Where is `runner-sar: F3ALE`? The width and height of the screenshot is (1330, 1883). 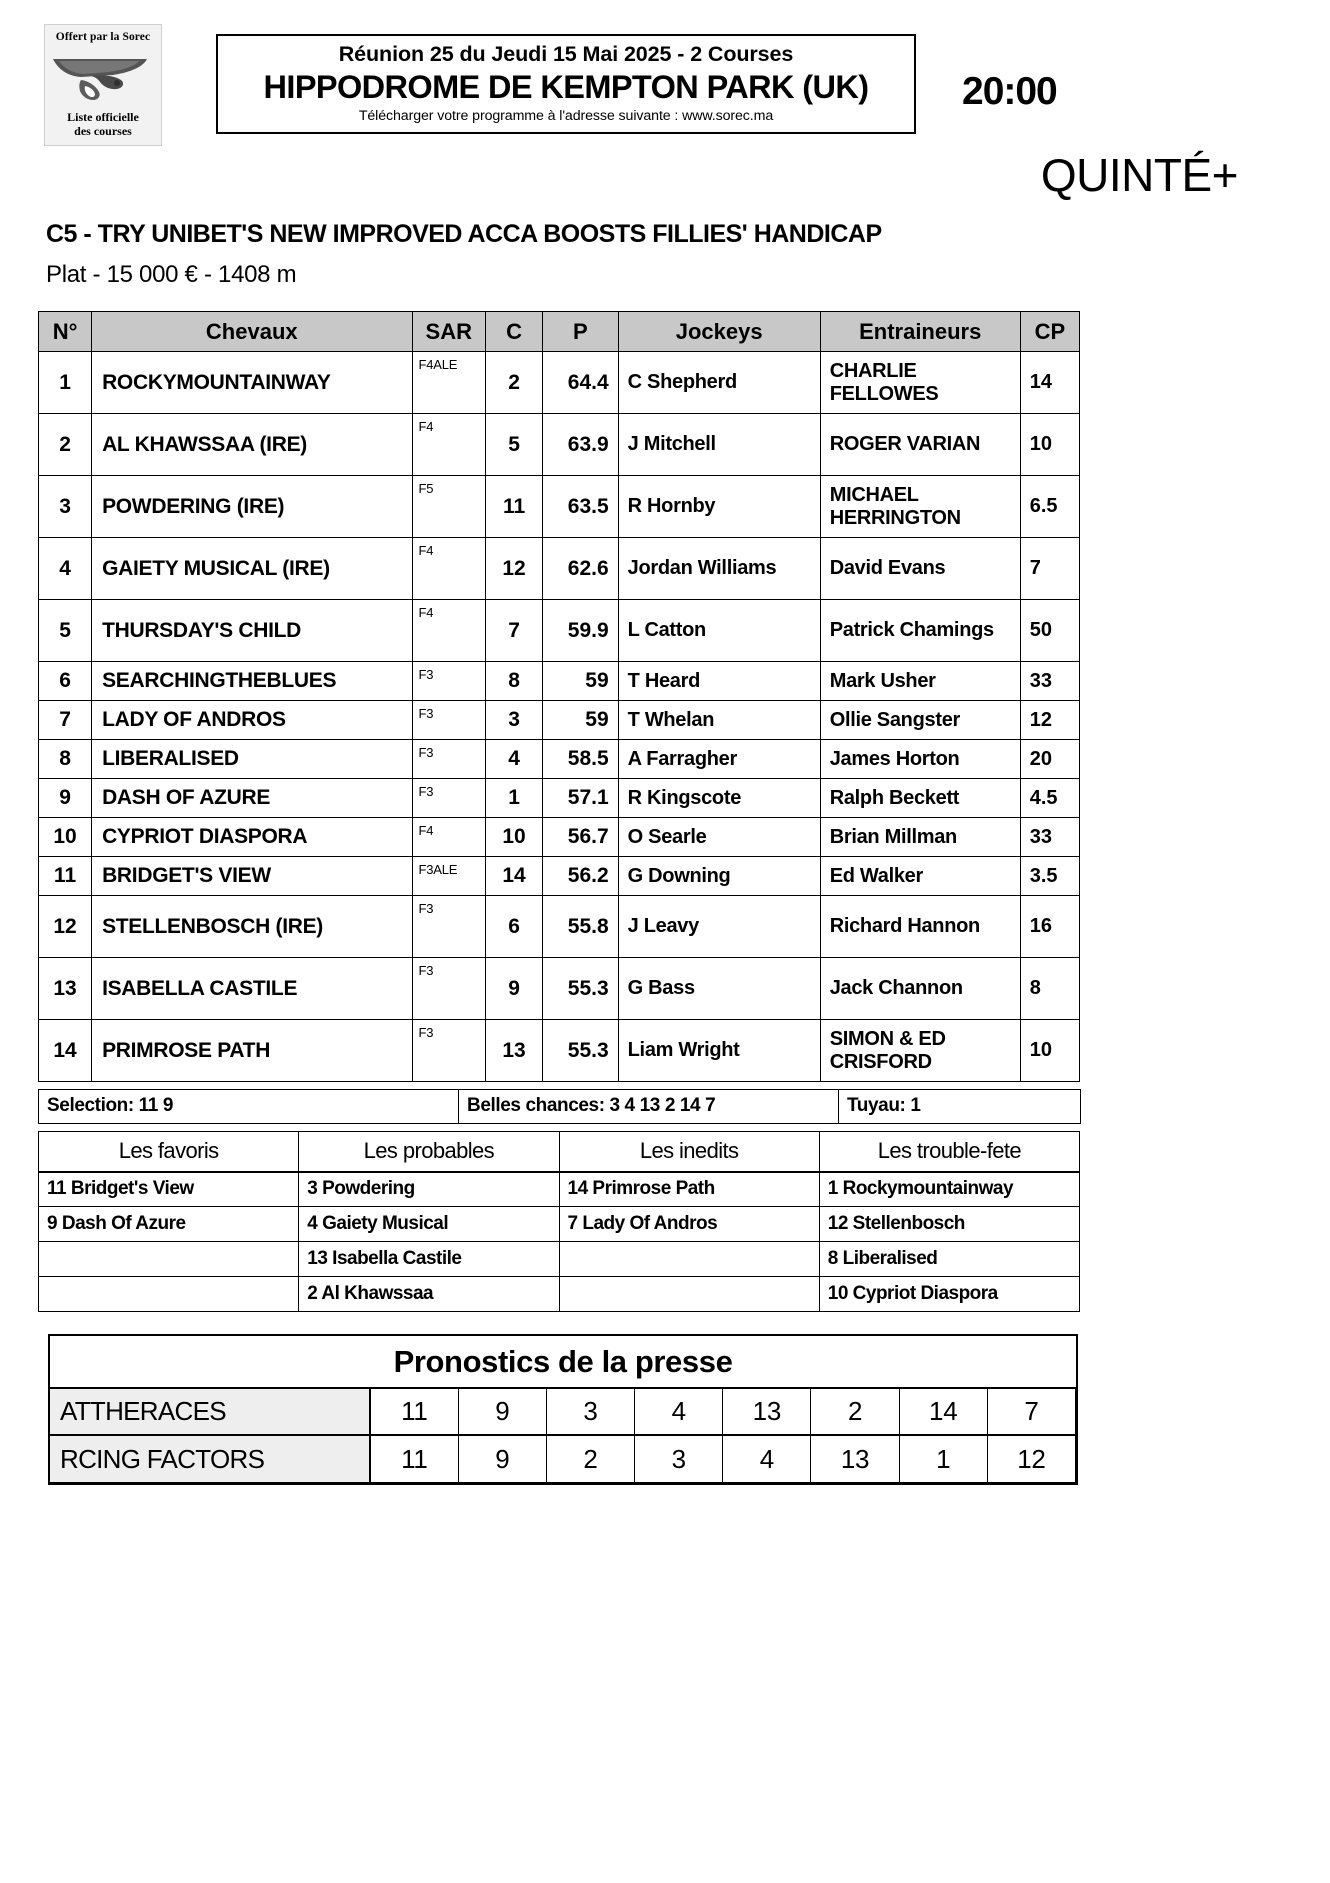 runner-sar: F3ALE is located at coordinates (448, 876).